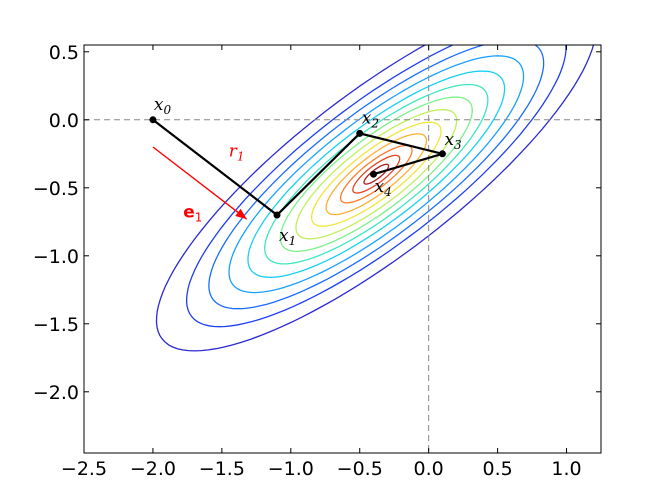 The height and width of the screenshot is (502, 666). Describe the element at coordinates (291, 469) in the screenshot. I see `x-tick-label: −1.0` at that location.